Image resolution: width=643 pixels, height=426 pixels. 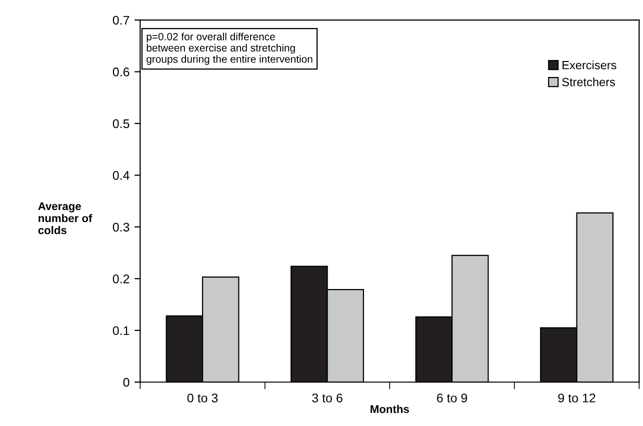 I want to click on y-tick-label: 0.2, so click(x=121, y=279).